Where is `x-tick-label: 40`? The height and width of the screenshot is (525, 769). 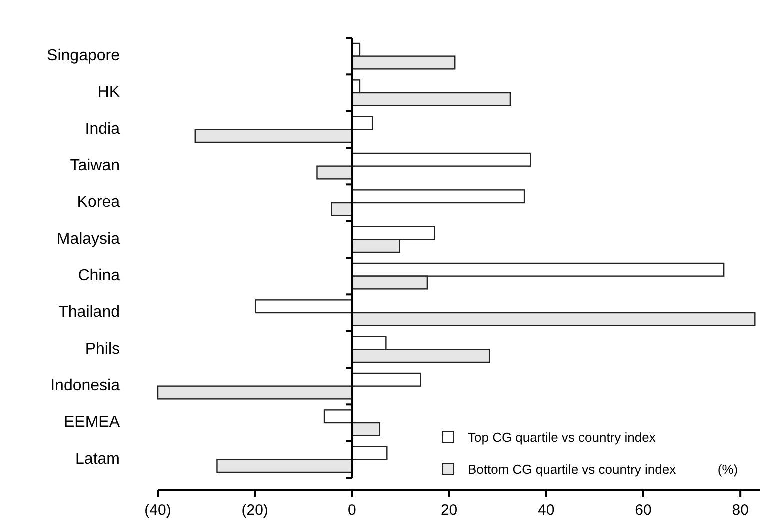
x-tick-label: 40 is located at coordinates (546, 510).